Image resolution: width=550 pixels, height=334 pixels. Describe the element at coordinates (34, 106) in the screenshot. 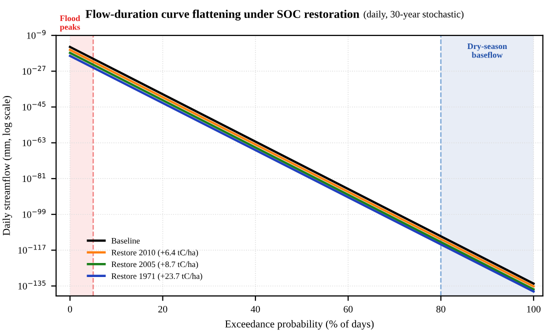

I see `y-tick-label: 10$^{−45}$` at that location.